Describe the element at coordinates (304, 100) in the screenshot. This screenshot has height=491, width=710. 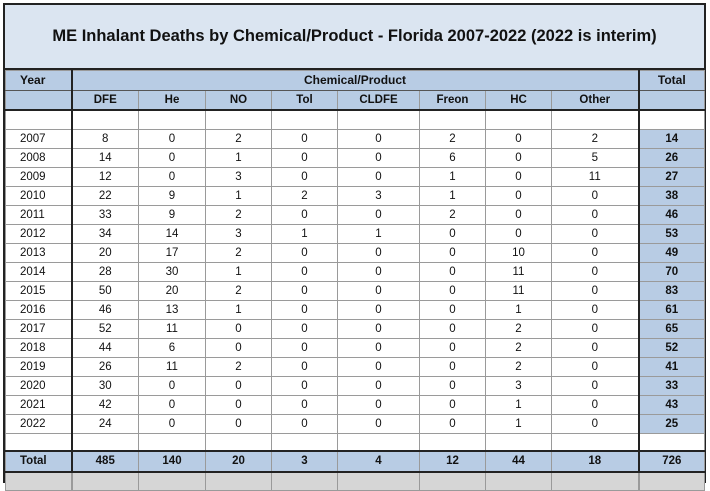
I see `column-header-tol: Tol` at that location.